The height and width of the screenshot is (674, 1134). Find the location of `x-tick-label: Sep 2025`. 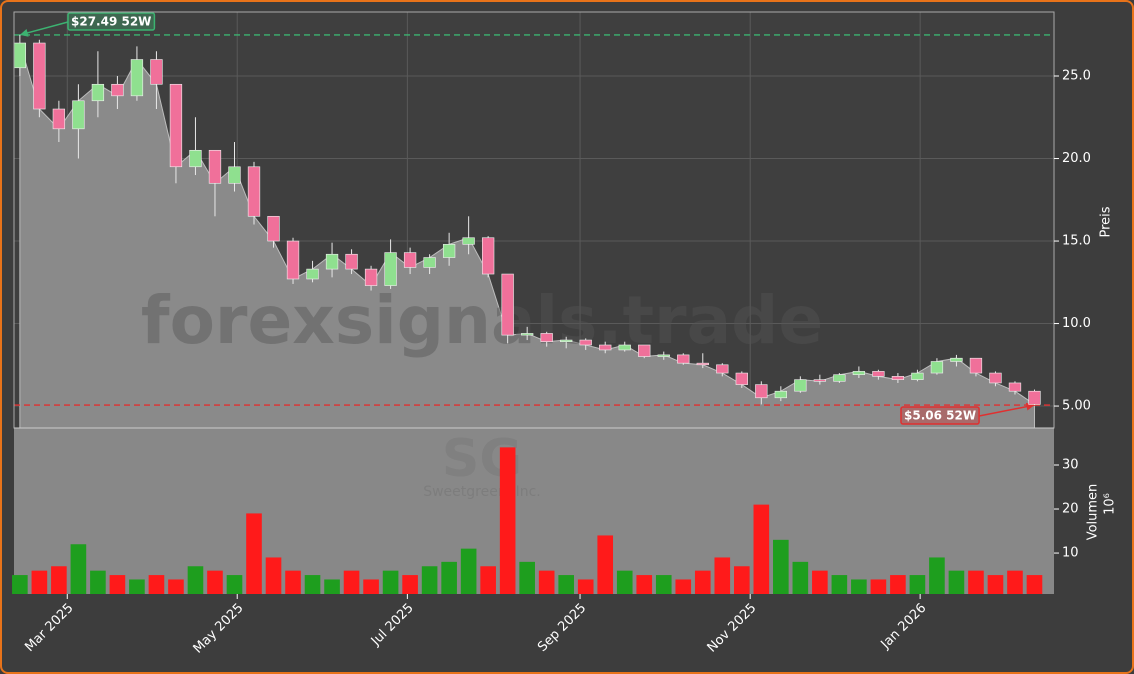

x-tick-label: Sep 2025 is located at coordinates (562, 628).